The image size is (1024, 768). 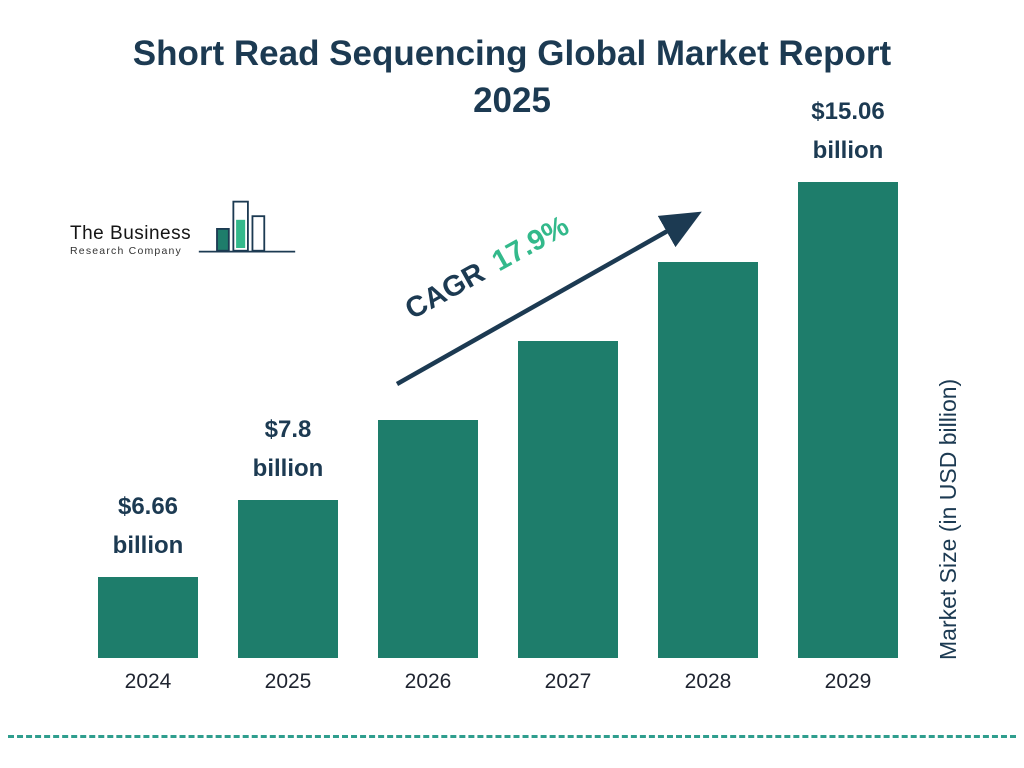 What do you see at coordinates (708, 681) in the screenshot?
I see `x-tick-label-2028: 2028` at bounding box center [708, 681].